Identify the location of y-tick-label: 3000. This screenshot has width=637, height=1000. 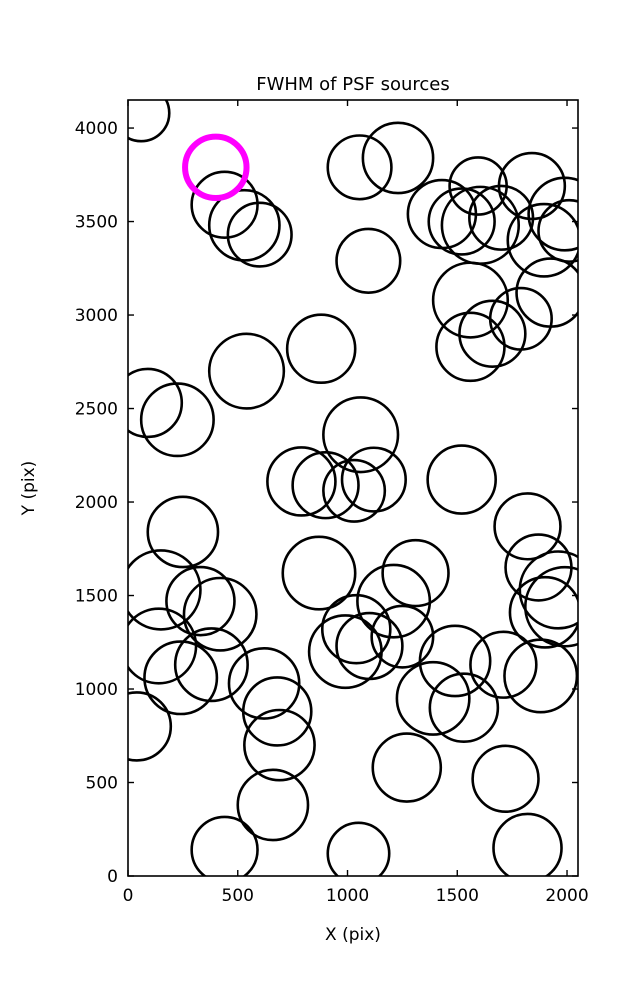
(96, 316).